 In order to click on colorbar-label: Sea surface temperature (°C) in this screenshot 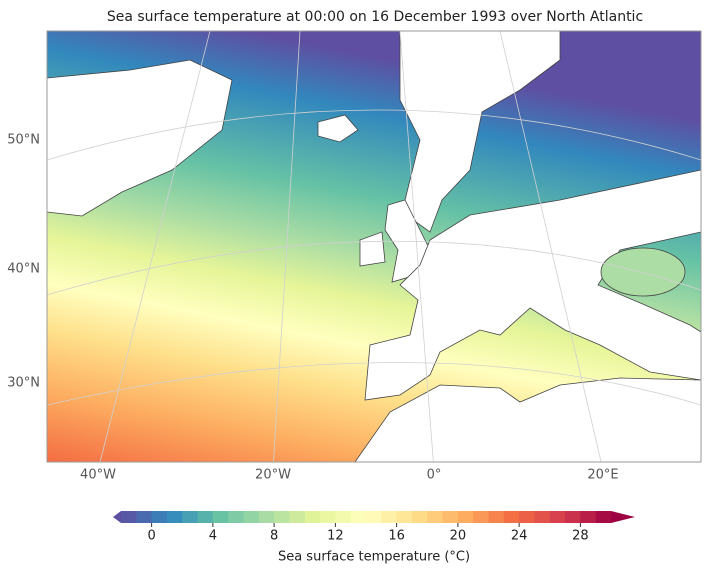, I will do `click(374, 557)`.